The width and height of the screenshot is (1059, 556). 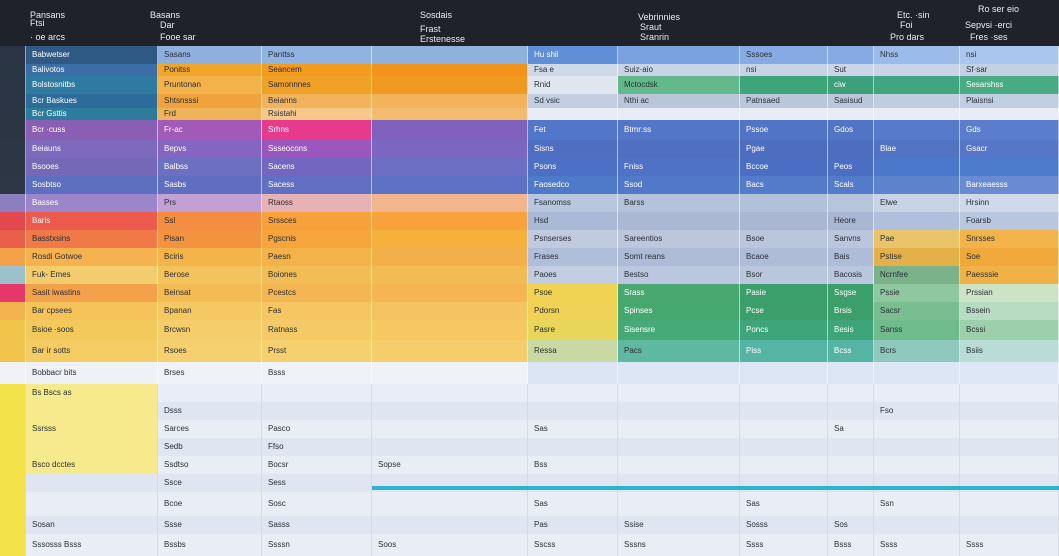 I want to click on row-label: Ssrsss, so click(x=92, y=429).